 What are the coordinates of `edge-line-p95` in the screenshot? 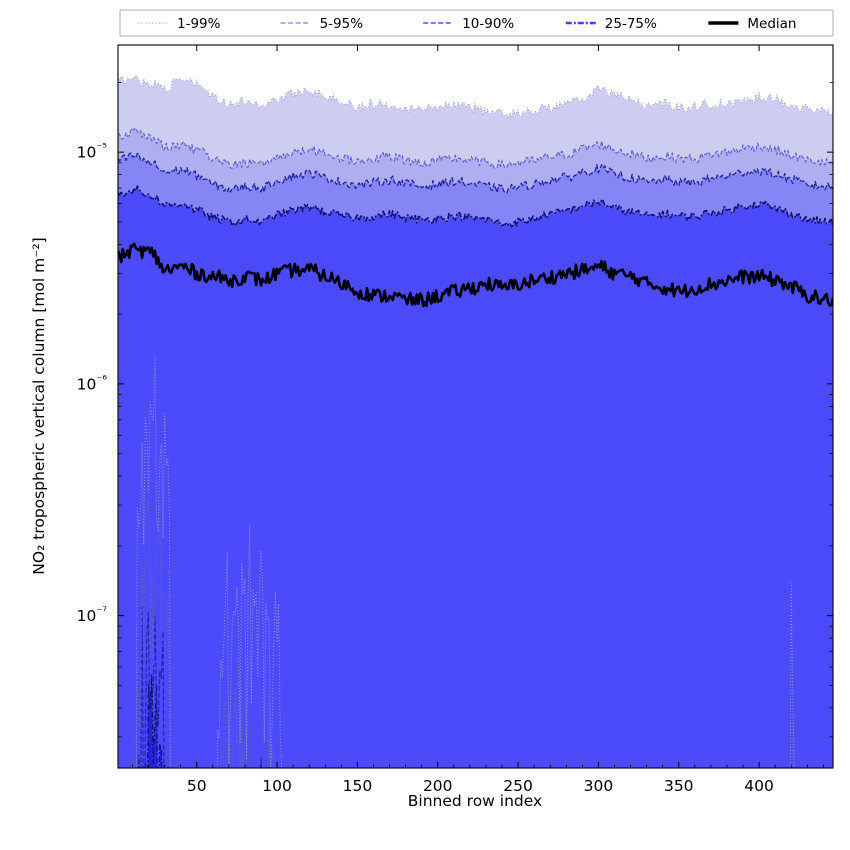 It's located at (475, 148).